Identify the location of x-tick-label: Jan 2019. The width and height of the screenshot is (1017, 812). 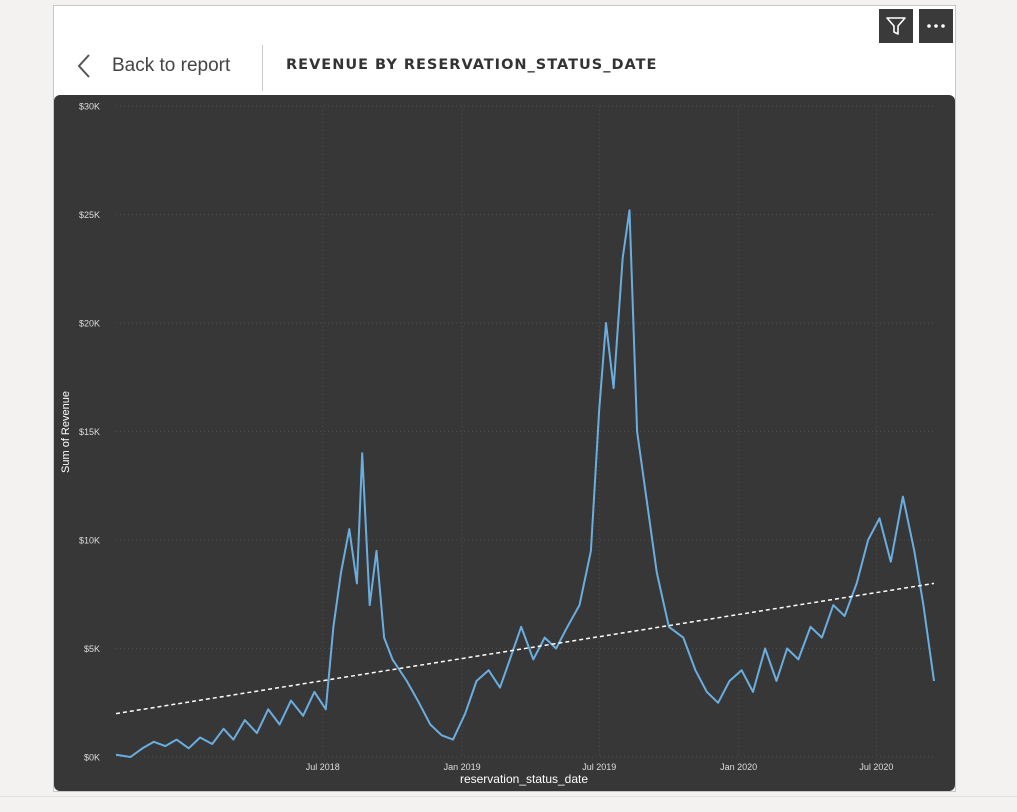
(462, 767).